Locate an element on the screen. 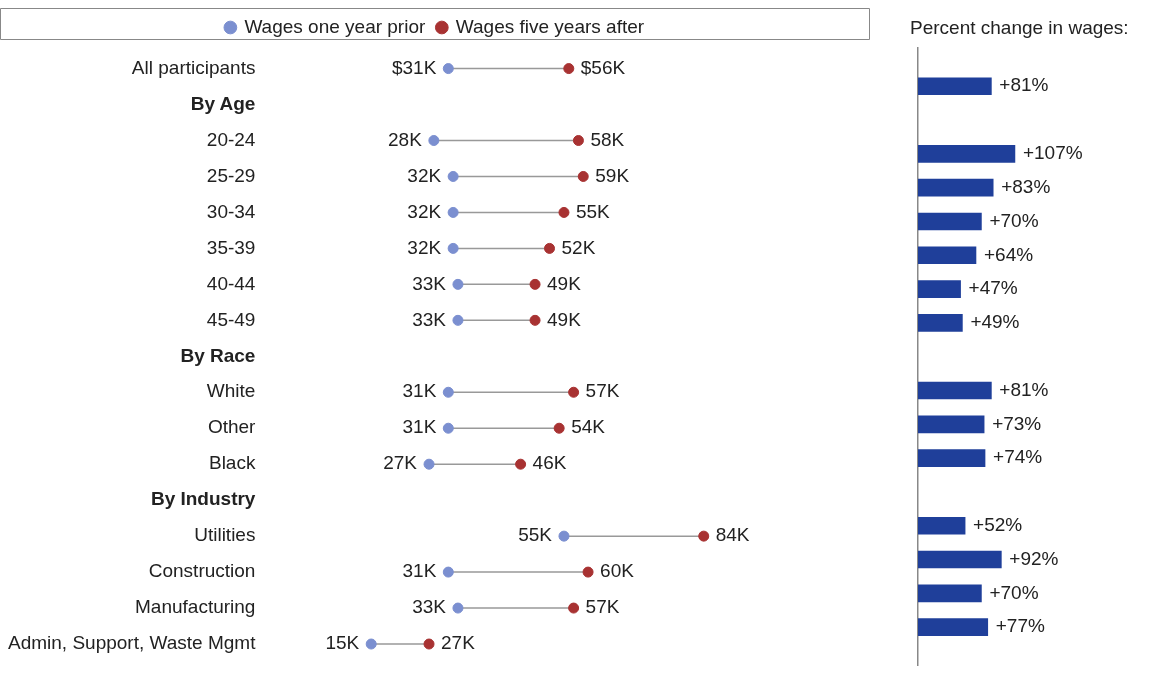 The height and width of the screenshot is (685, 1170). data-label: +74% is located at coordinates (1018, 457).